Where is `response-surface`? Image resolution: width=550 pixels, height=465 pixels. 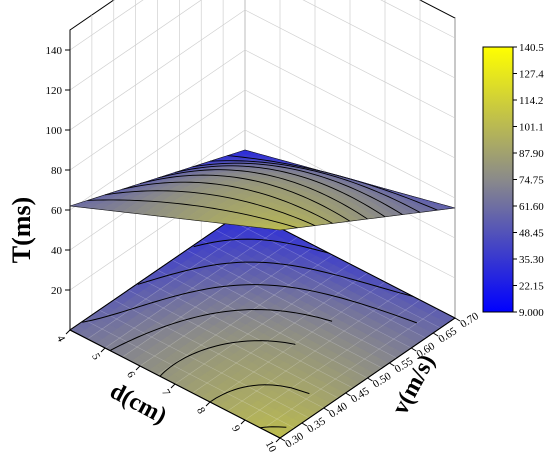
response-surface is located at coordinates (262, 190).